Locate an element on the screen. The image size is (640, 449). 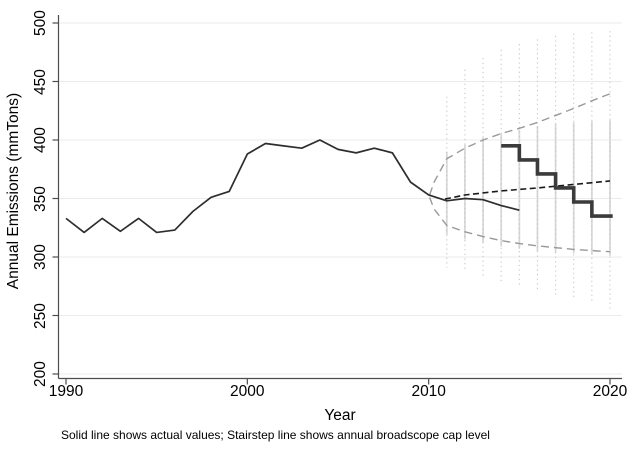
lower-band-line is located at coordinates (519, 225).